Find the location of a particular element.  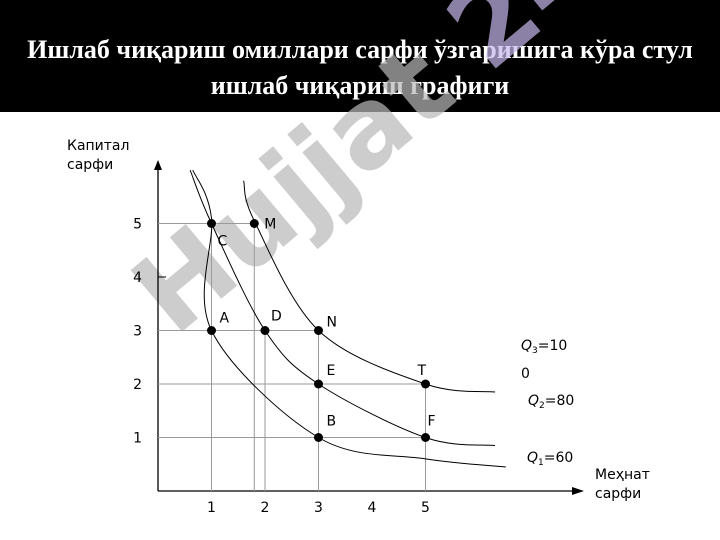

y-axis-arrow is located at coordinates (158, 165).